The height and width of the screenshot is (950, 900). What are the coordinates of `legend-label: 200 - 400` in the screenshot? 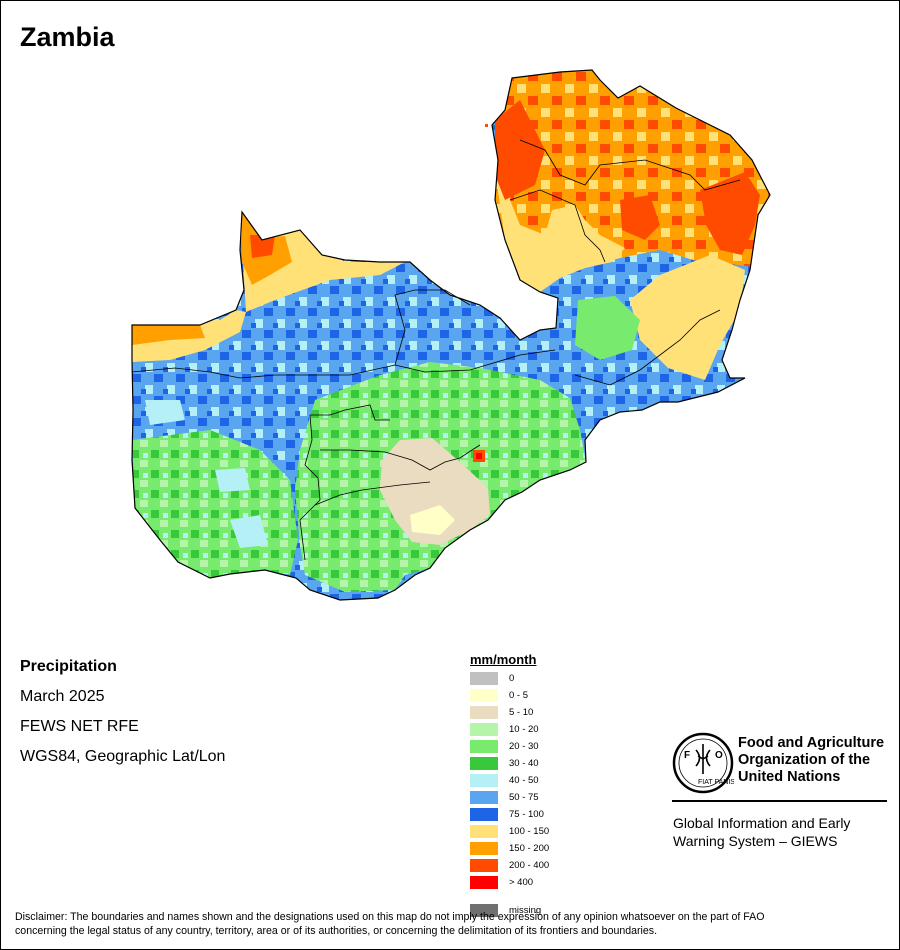 It's located at (529, 865).